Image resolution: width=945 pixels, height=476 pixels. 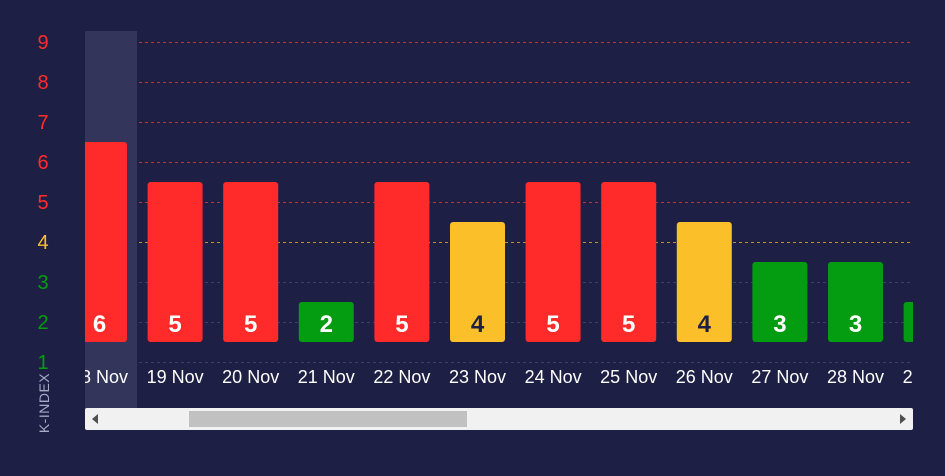 I want to click on y-tick-6: 6, so click(x=42, y=163).